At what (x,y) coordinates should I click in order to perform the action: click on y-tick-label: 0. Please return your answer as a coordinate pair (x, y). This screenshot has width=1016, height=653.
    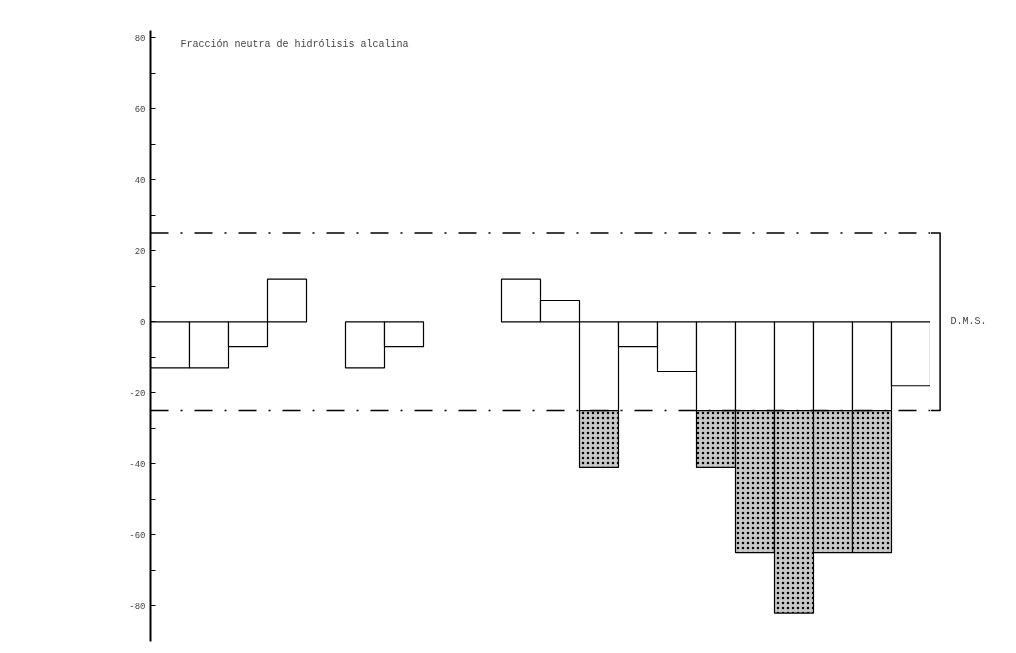
    Looking at the image, I should click on (143, 322).